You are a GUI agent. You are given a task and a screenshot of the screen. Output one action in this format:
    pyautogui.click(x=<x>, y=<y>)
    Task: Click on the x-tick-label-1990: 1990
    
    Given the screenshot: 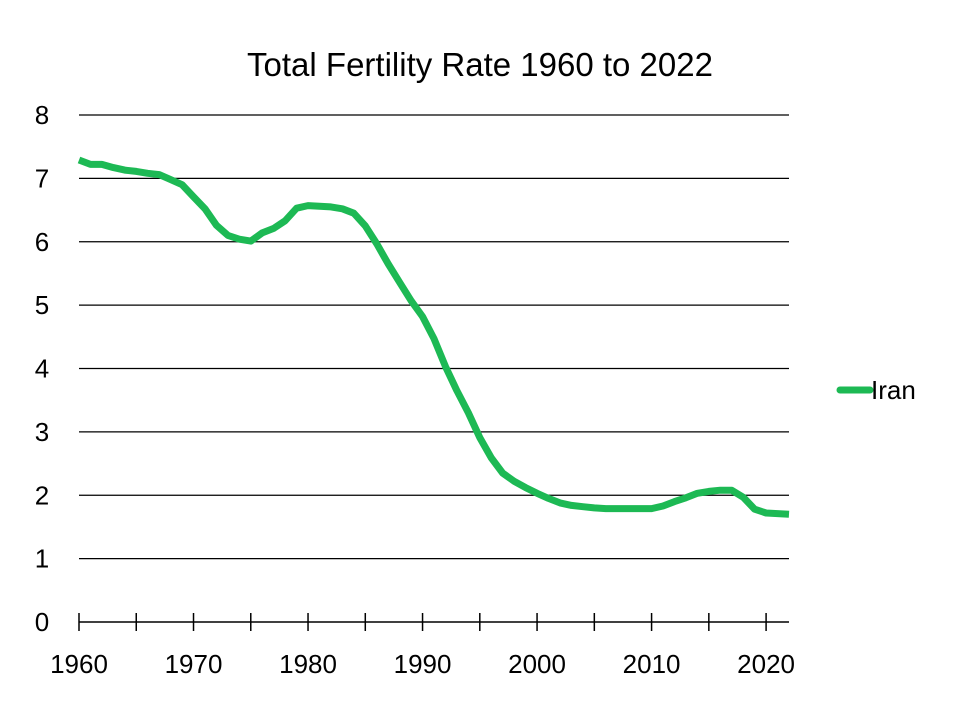 What is the action you would take?
    pyautogui.click(x=423, y=664)
    